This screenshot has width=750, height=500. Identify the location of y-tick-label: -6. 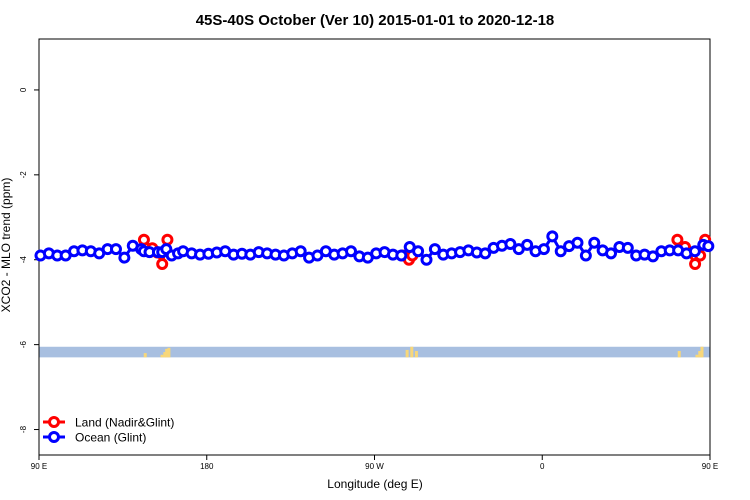
(23, 345).